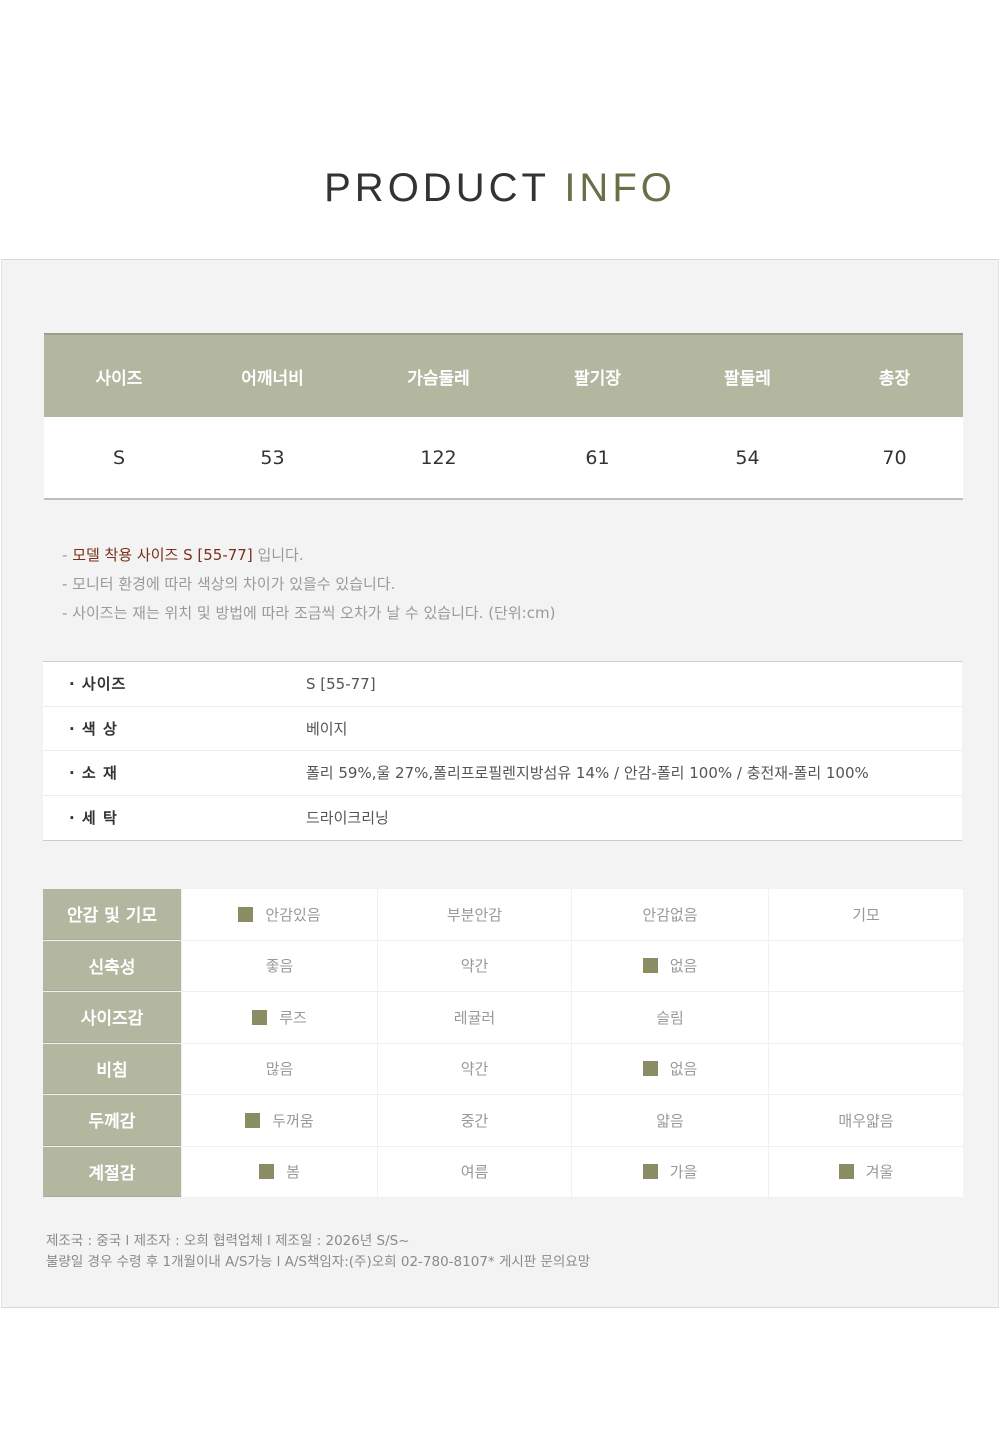 This screenshot has height=1440, width=1000. Describe the element at coordinates (438, 457) in the screenshot. I see `size-value-cell: 122` at that location.